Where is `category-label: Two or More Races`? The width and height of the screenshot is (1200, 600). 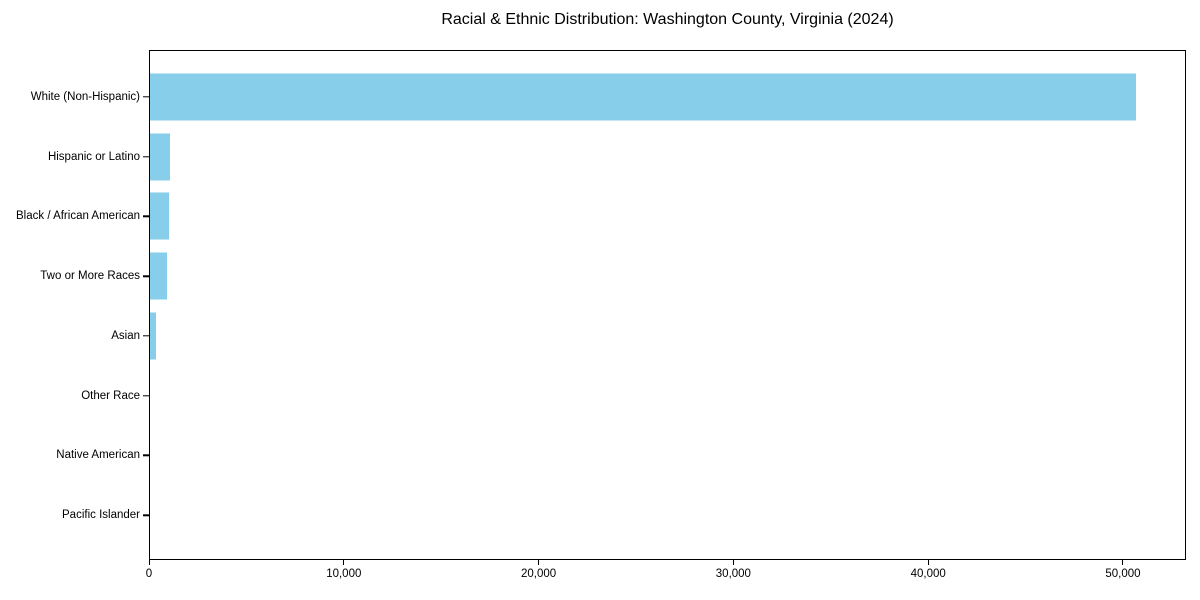 category-label: Two or More Races is located at coordinates (90, 276).